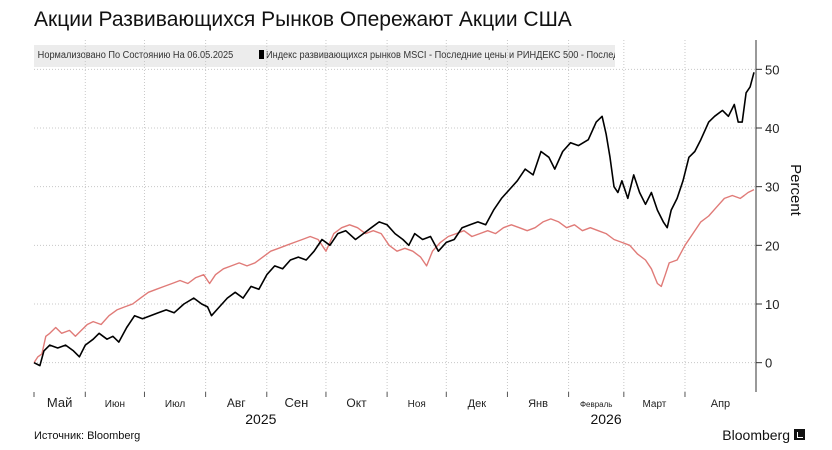 This screenshot has height=450, width=832. Describe the element at coordinates (260, 419) in the screenshot. I see `x-year-label: 2025` at that location.